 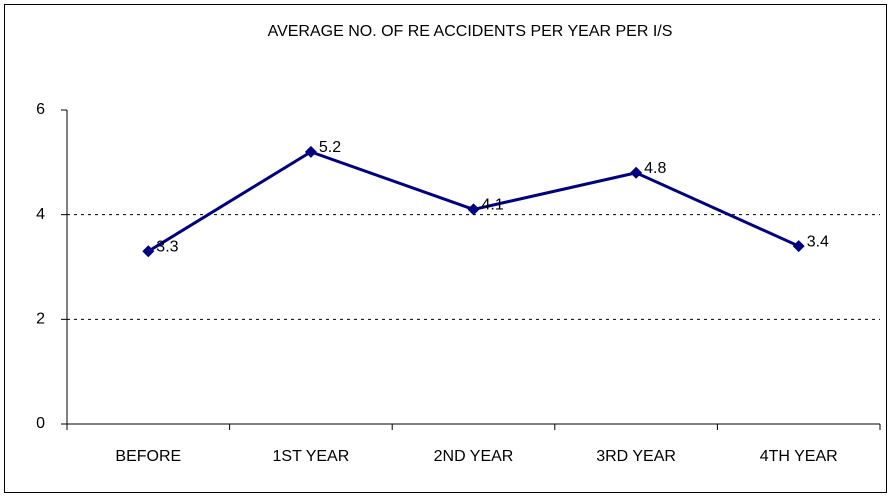 I want to click on x-tick-label: 1ST YEAR, so click(x=311, y=456).